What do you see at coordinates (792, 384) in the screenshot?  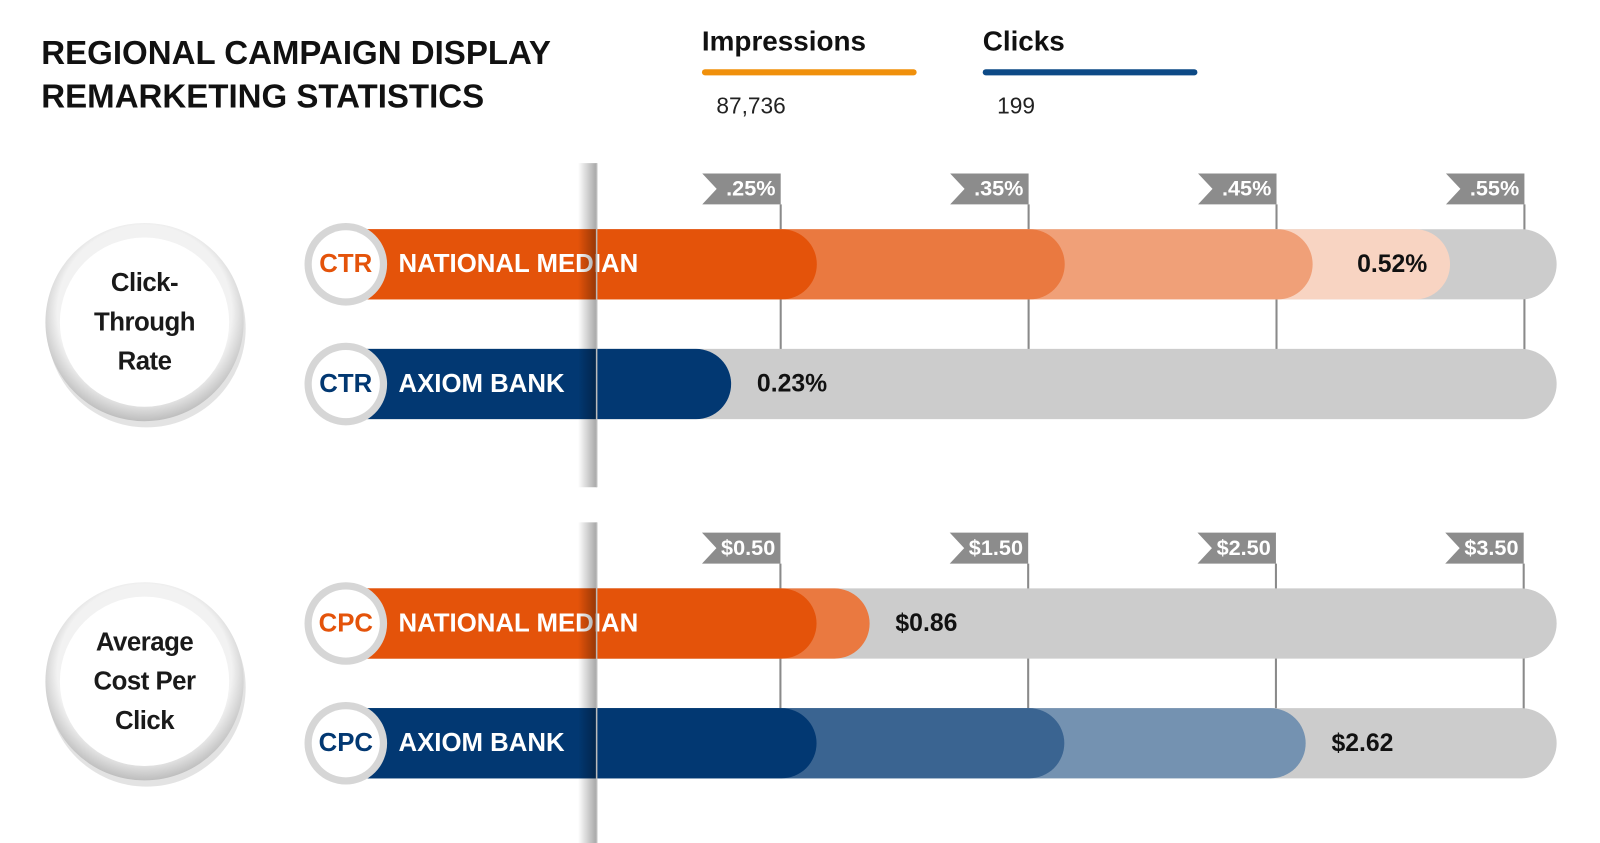 I see `value-label: 0.23%` at bounding box center [792, 384].